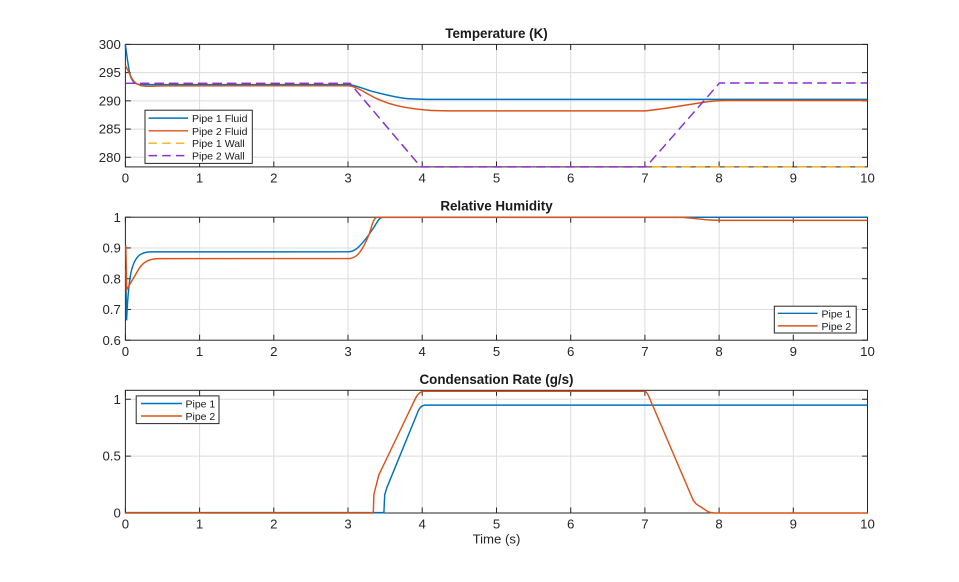 The width and height of the screenshot is (959, 582). I want to click on svg-text: 0.5, so click(111, 456).